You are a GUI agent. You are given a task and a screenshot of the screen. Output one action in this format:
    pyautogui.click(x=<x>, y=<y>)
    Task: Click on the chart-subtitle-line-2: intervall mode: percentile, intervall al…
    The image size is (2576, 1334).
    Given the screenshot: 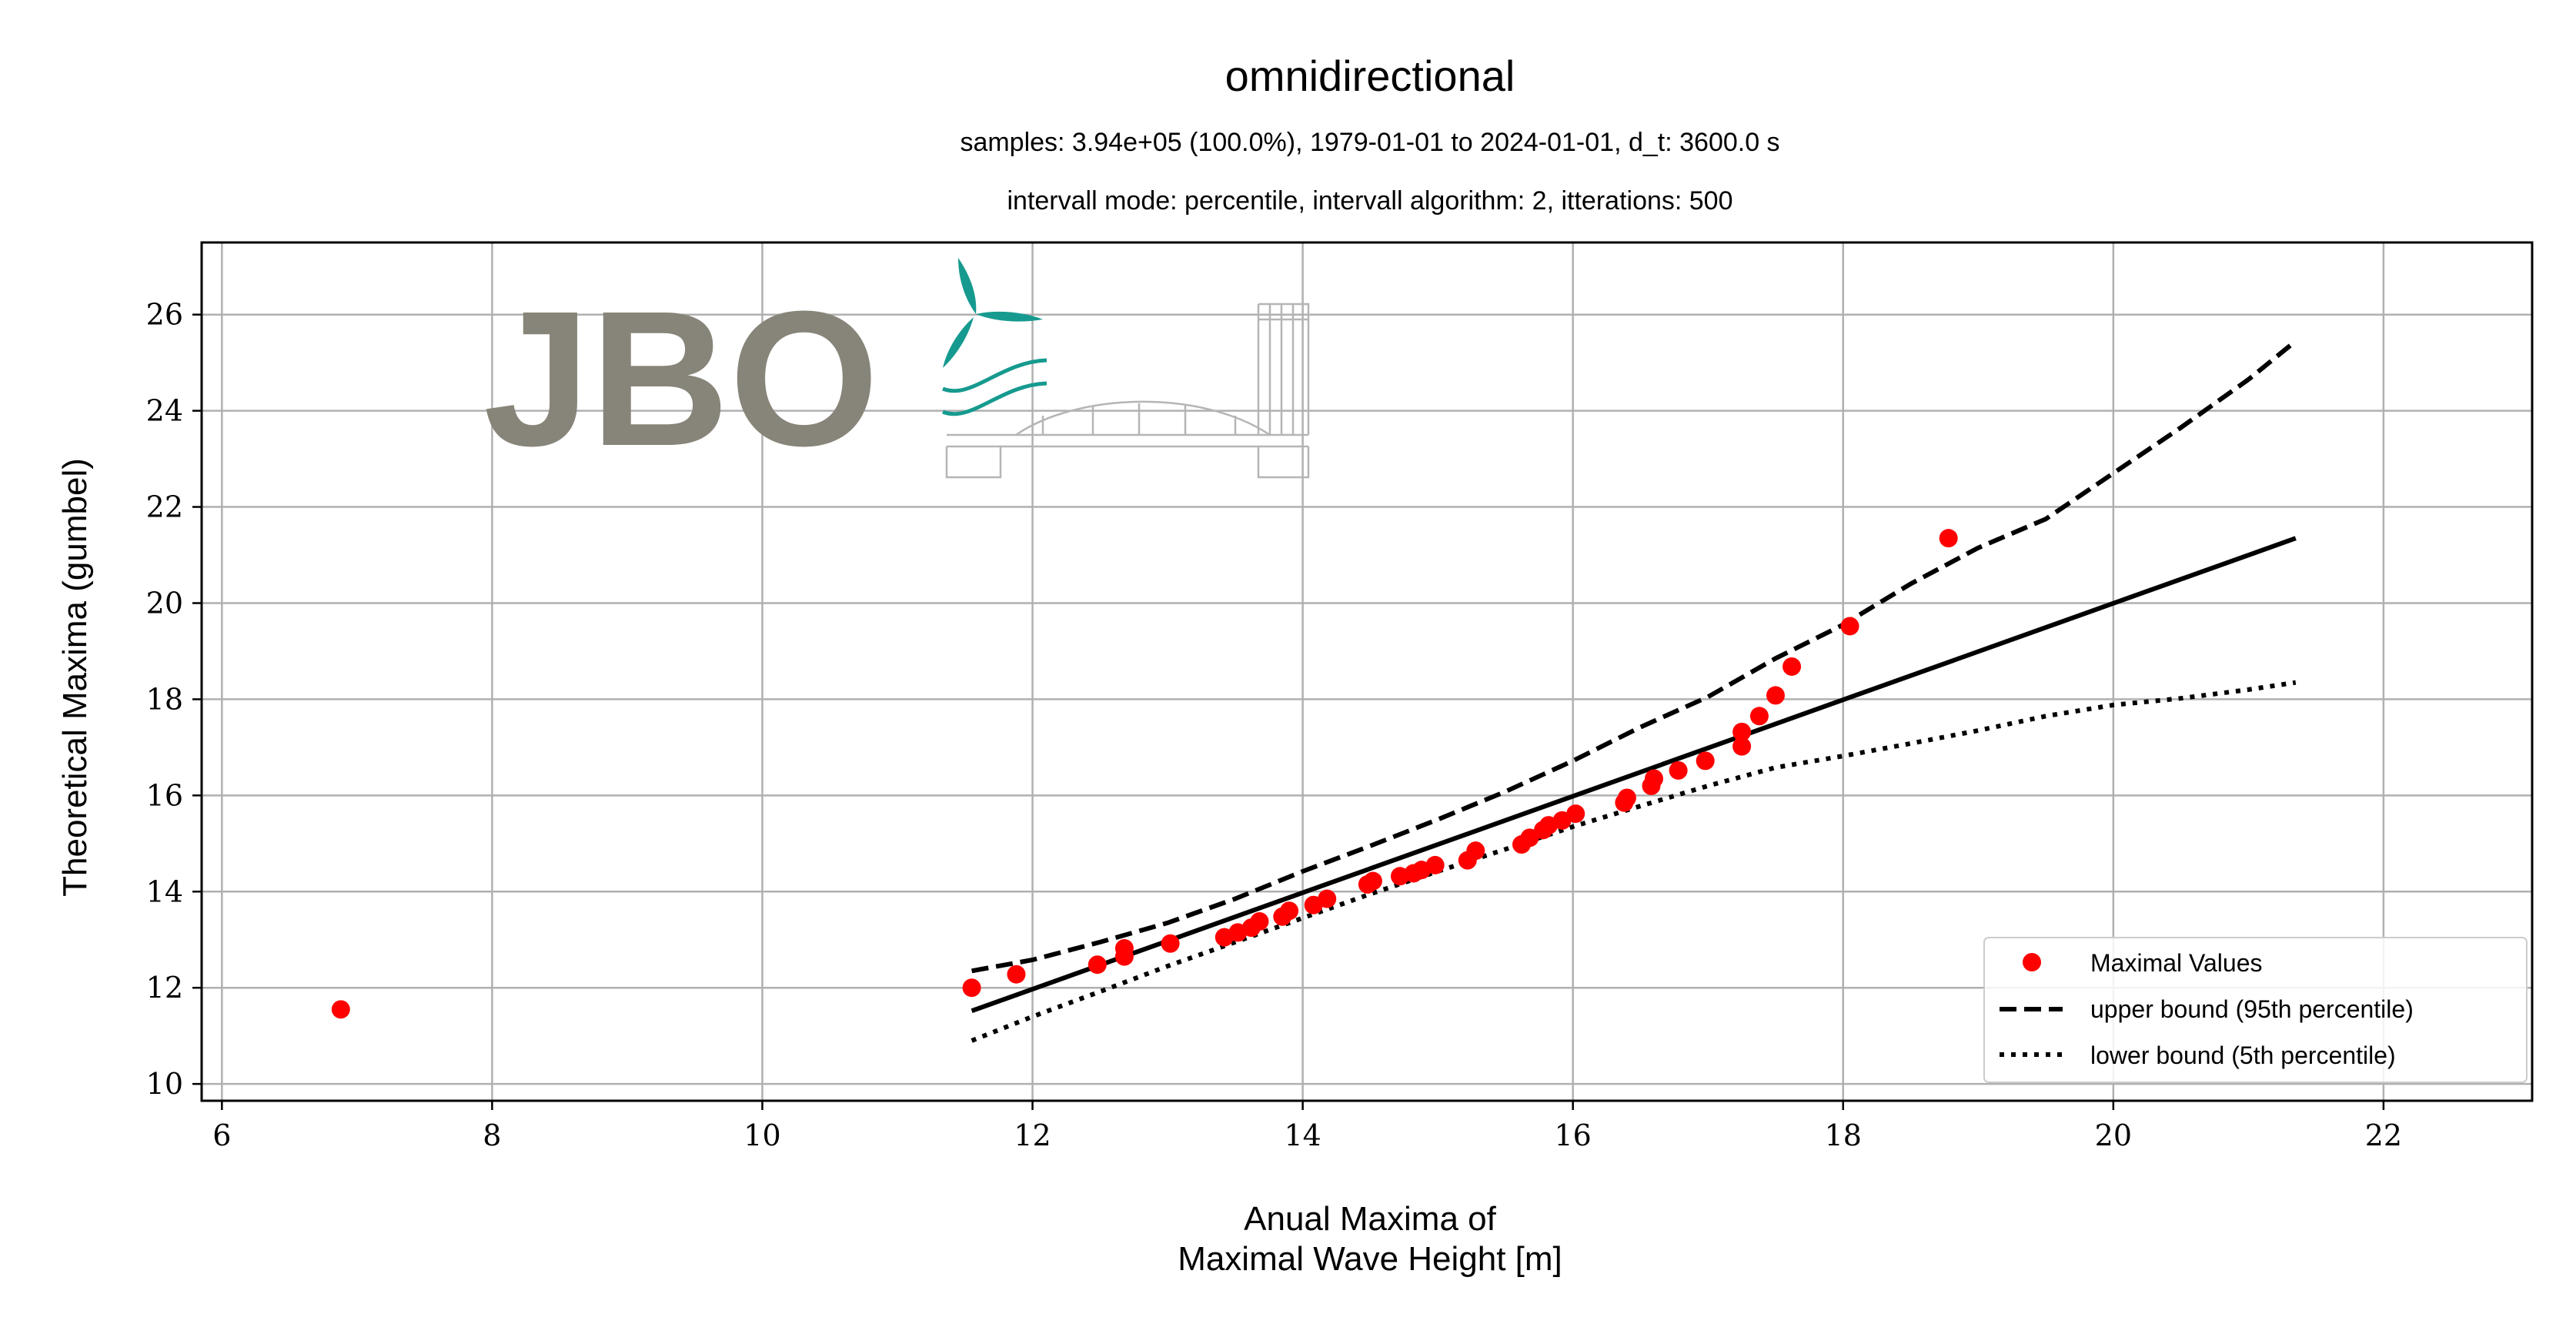 What is the action you would take?
    pyautogui.click(x=1369, y=201)
    